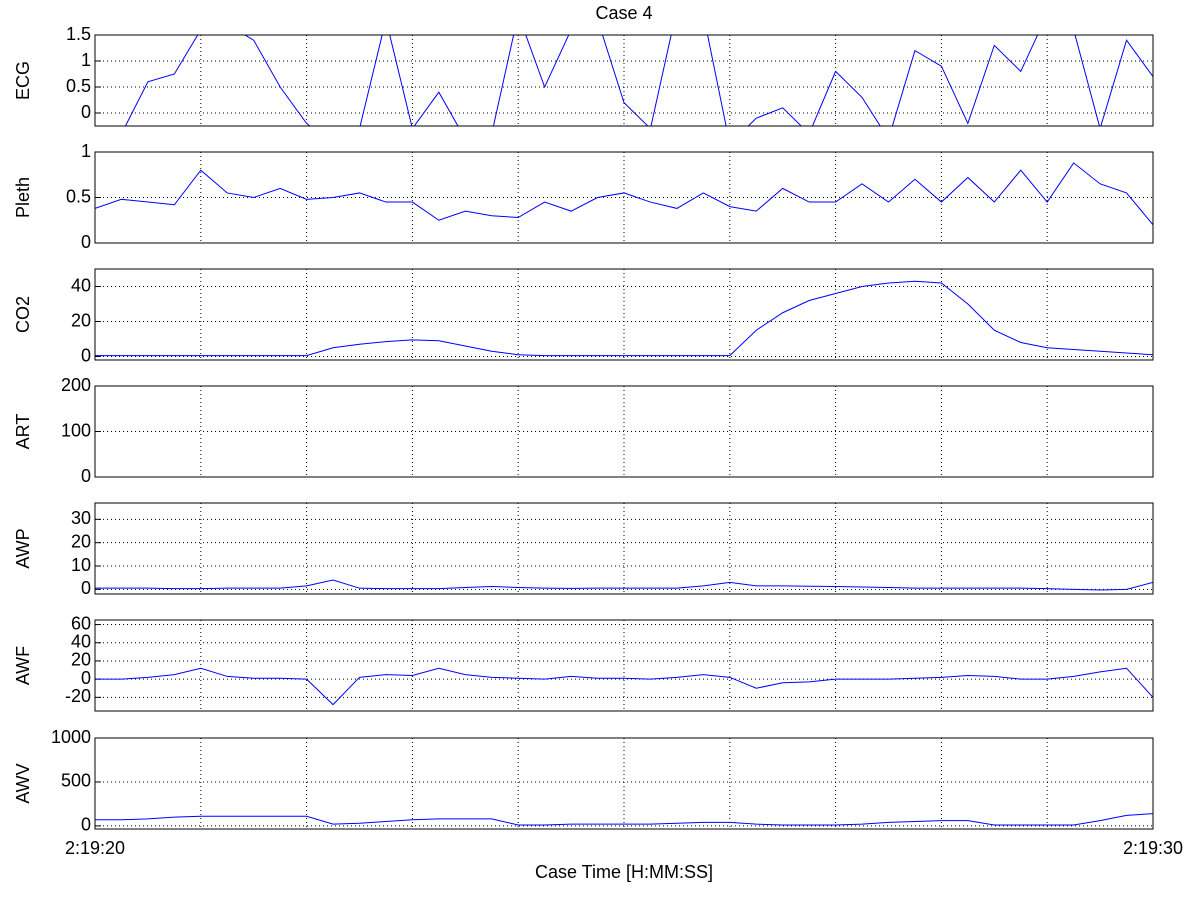  I want to click on y-axis-label: Pleth, so click(23, 197).